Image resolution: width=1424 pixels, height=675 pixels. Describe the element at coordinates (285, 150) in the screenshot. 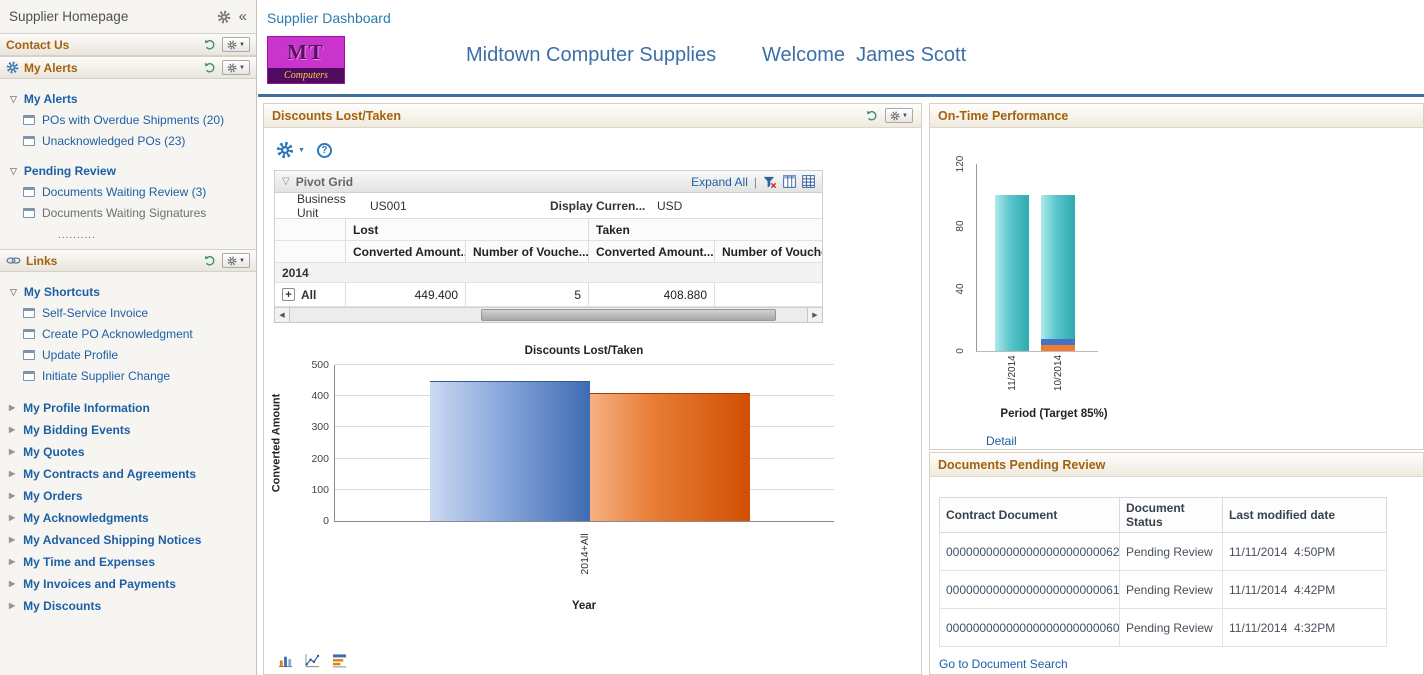

I see `chart-options-gear-icon` at that location.